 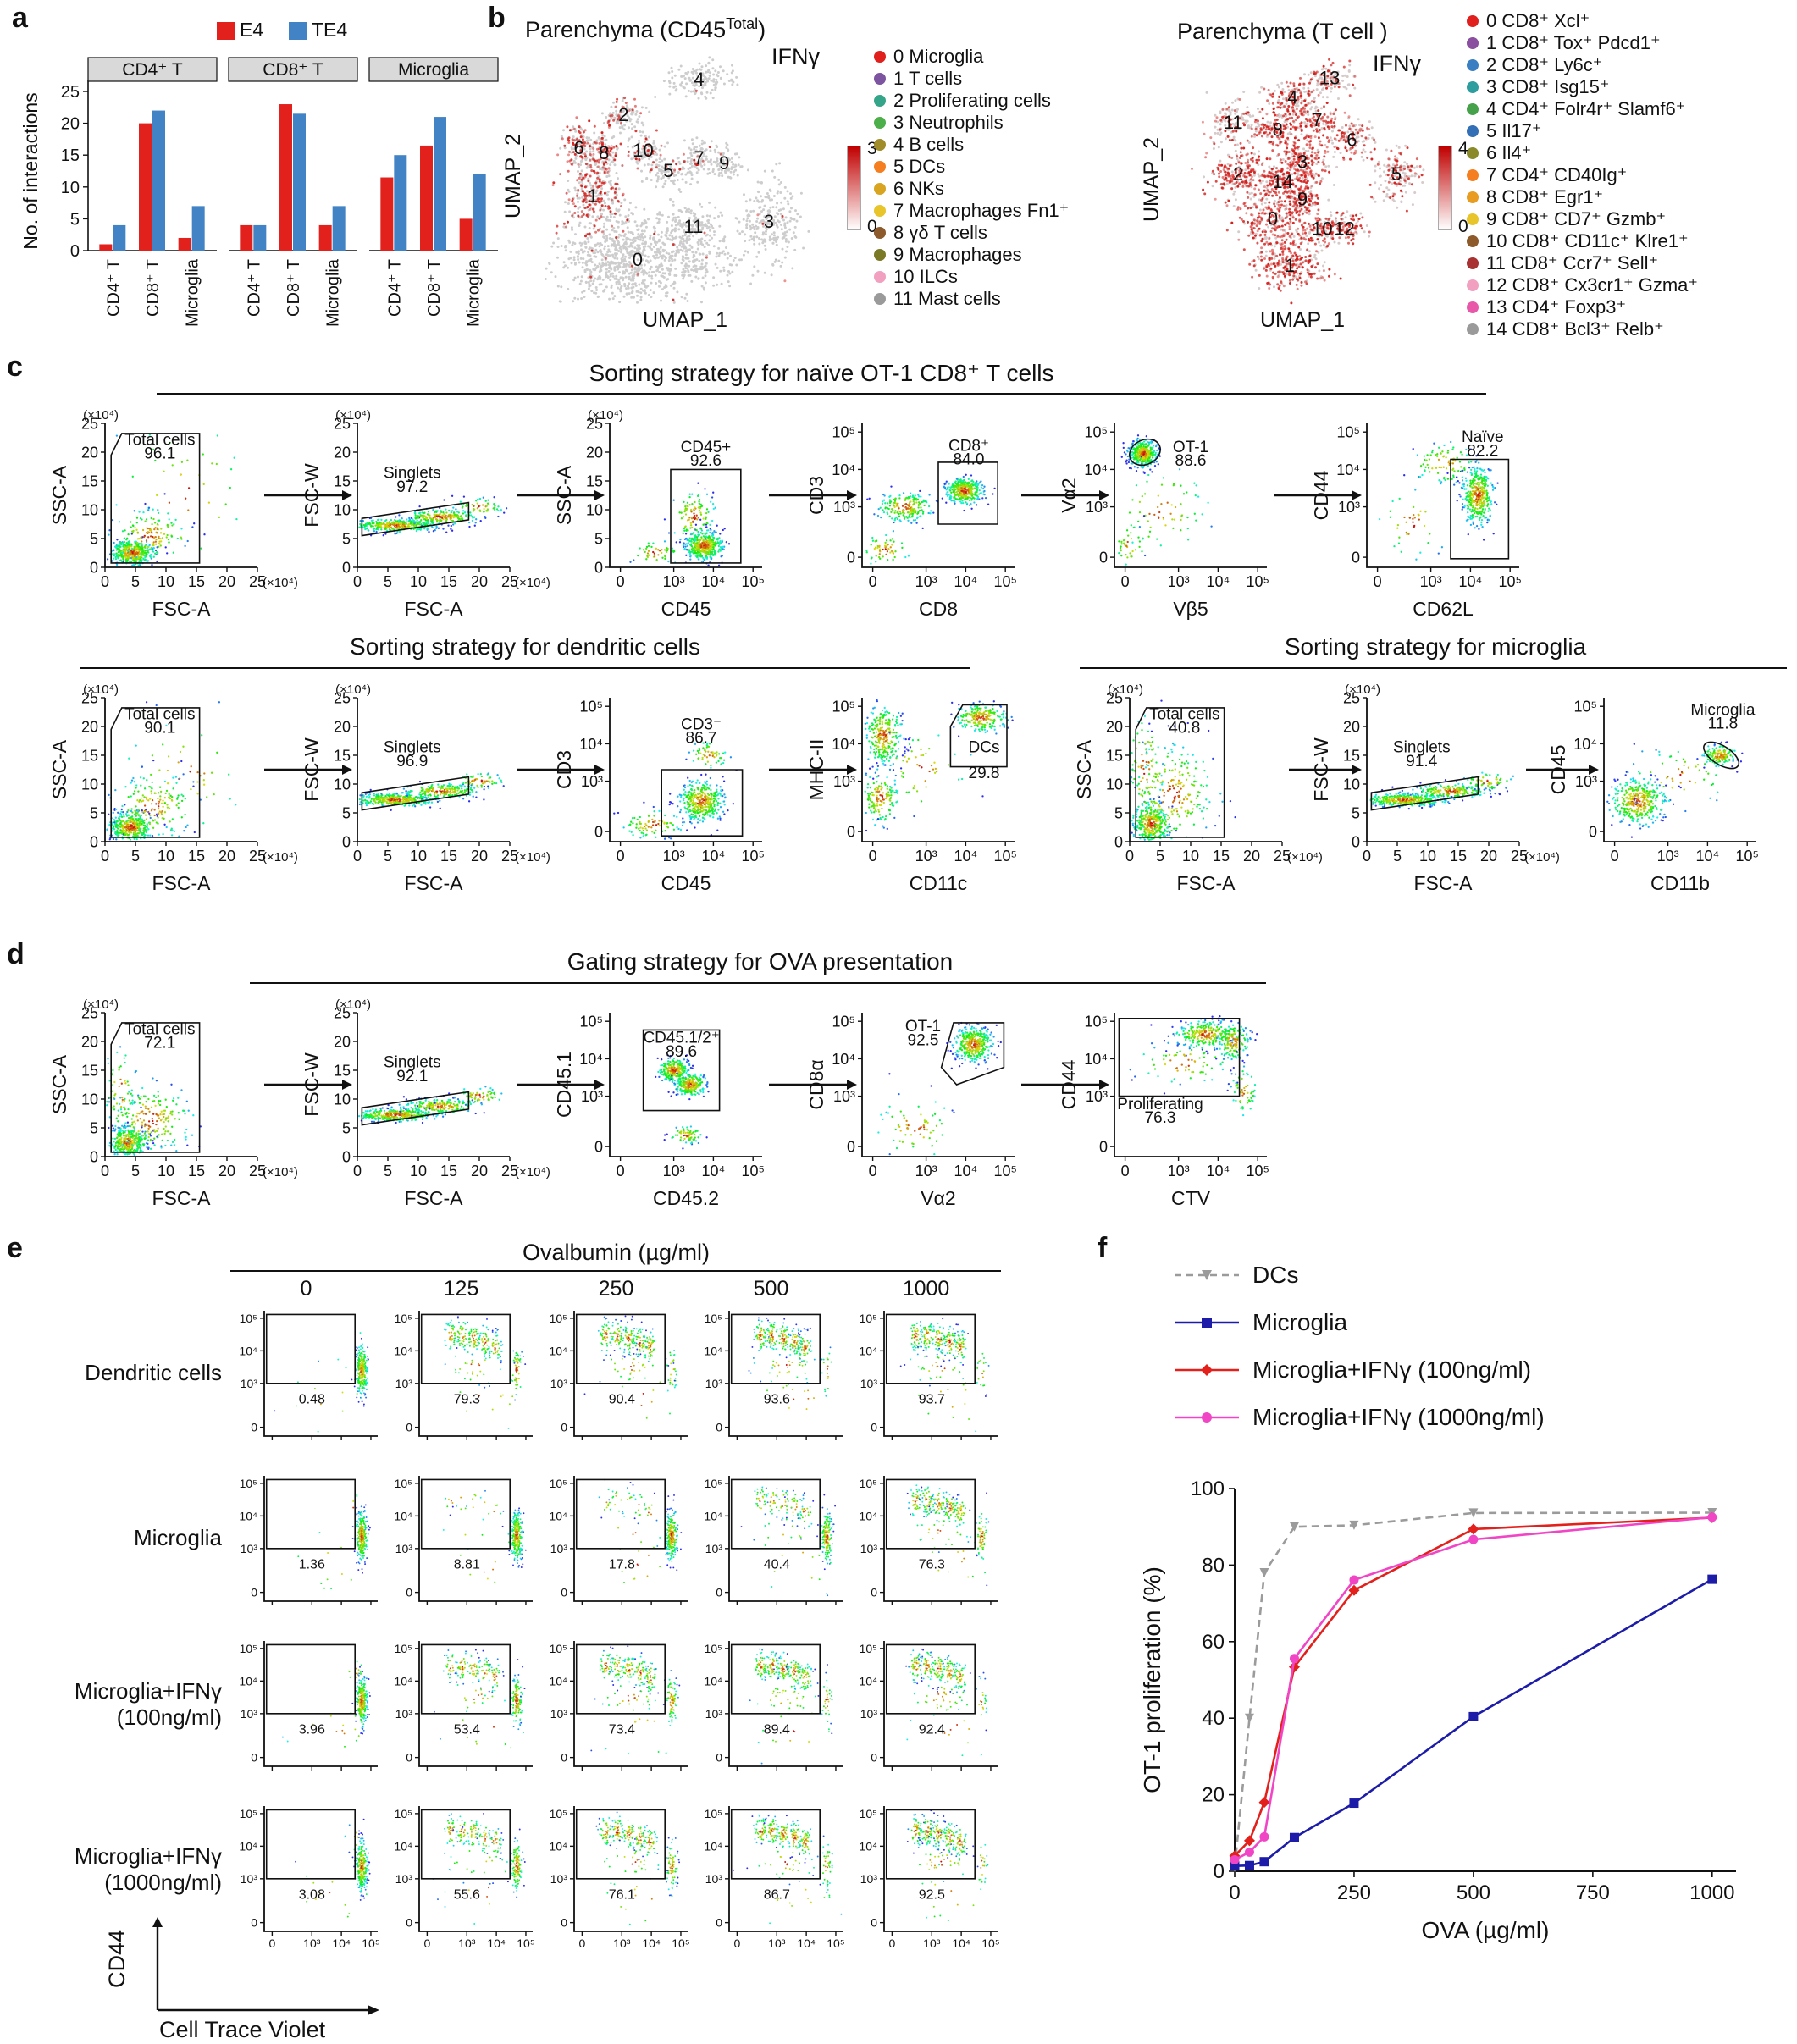 What do you see at coordinates (15, 1248) in the screenshot?
I see `panel-e-label: e` at bounding box center [15, 1248].